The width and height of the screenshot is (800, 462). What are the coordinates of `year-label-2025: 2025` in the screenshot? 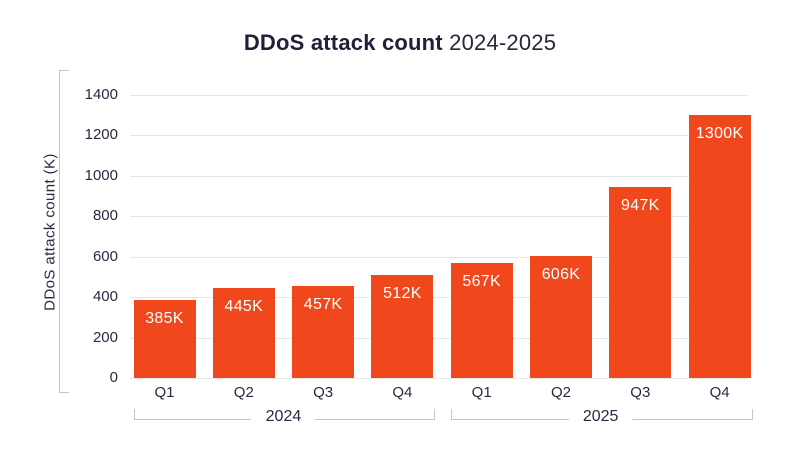 It's located at (600, 417).